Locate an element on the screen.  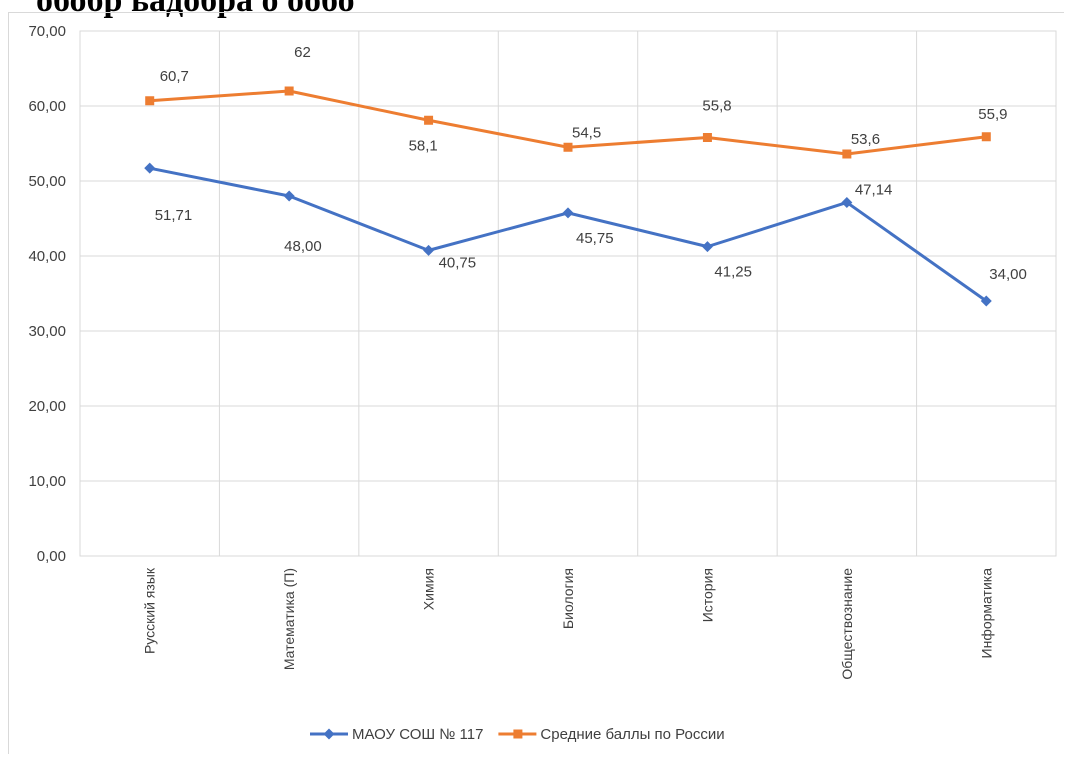
data-label: 62 is located at coordinates (302, 52).